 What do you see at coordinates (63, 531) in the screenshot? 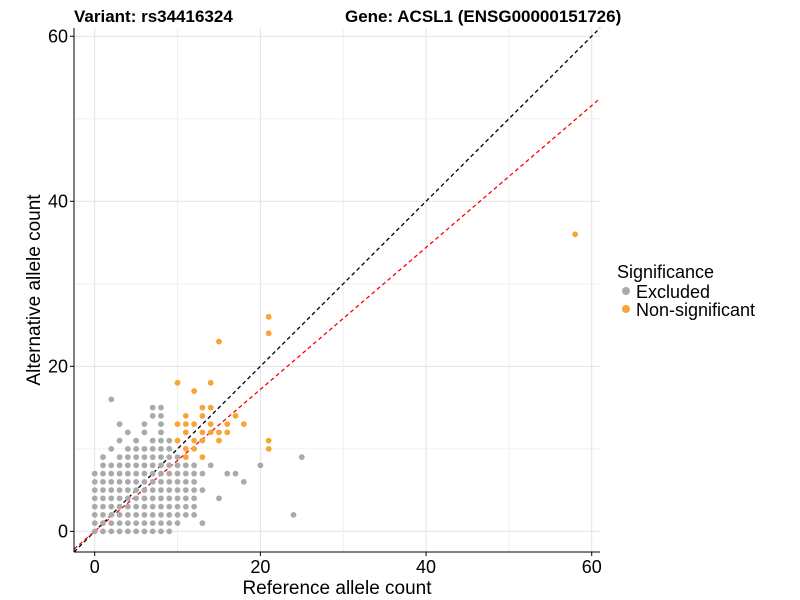
I see `y-tick-label-0: 0` at bounding box center [63, 531].